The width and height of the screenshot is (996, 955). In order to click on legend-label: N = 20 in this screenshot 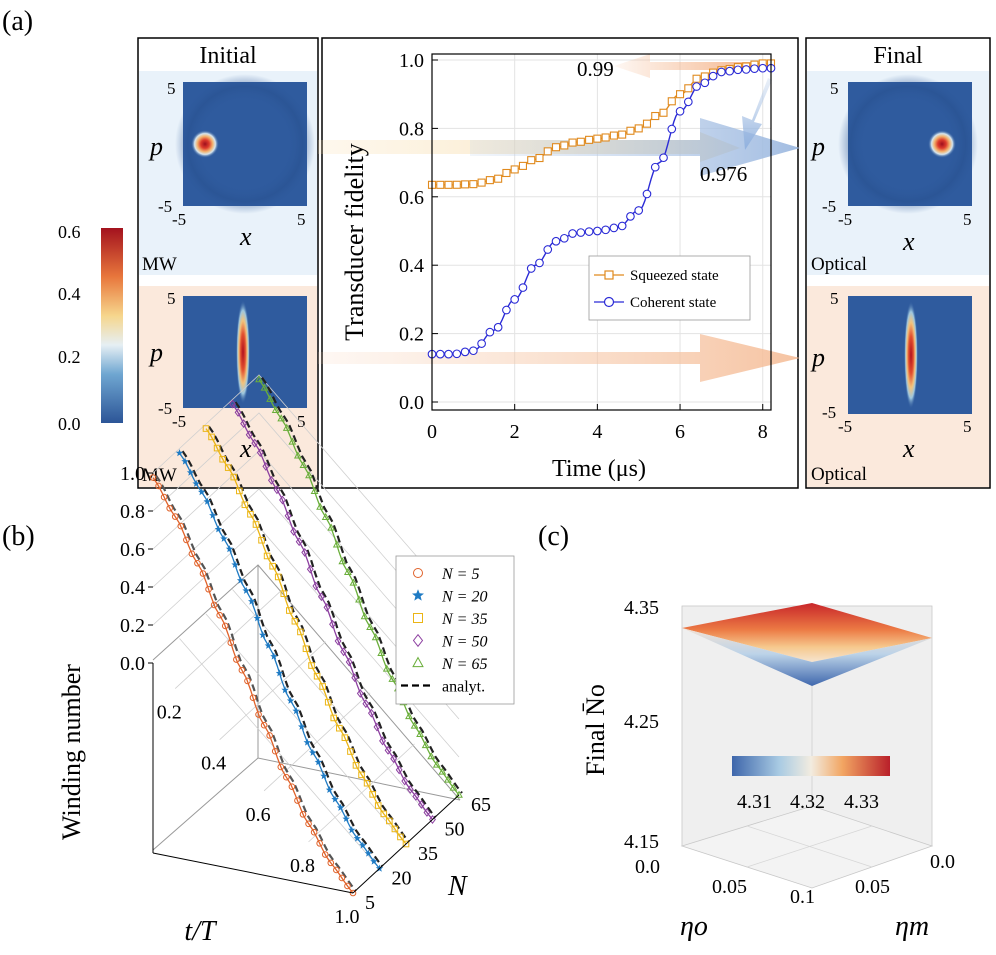, I will do `click(464, 597)`.